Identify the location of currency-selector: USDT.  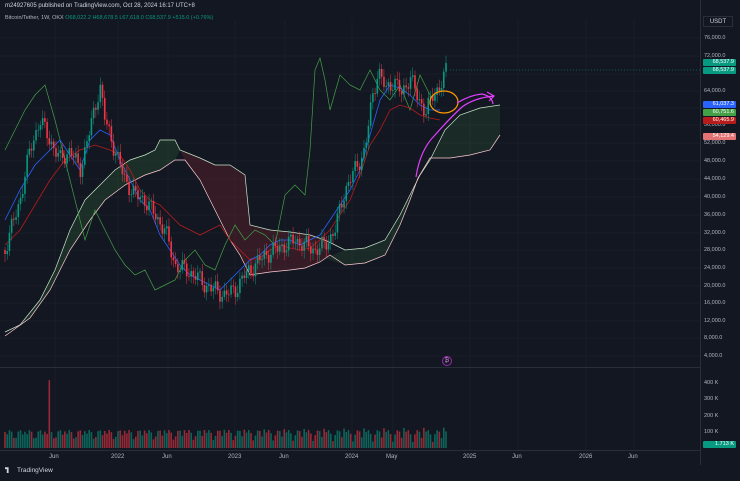
(718, 21).